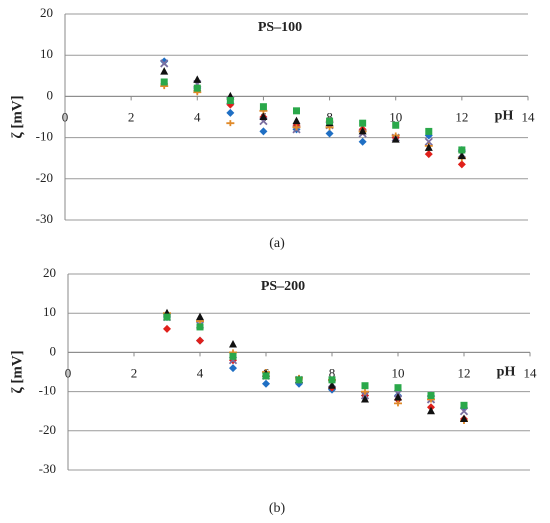  Describe the element at coordinates (277, 508) in the screenshot. I see `caption: (b)` at that location.